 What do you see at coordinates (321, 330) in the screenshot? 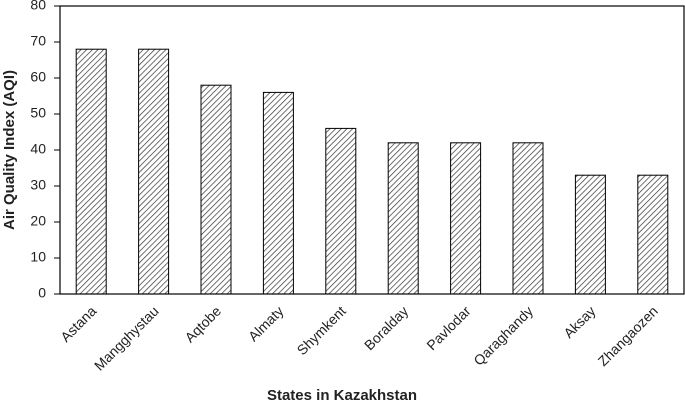
I see `x-tick-label: Shymkent` at bounding box center [321, 330].